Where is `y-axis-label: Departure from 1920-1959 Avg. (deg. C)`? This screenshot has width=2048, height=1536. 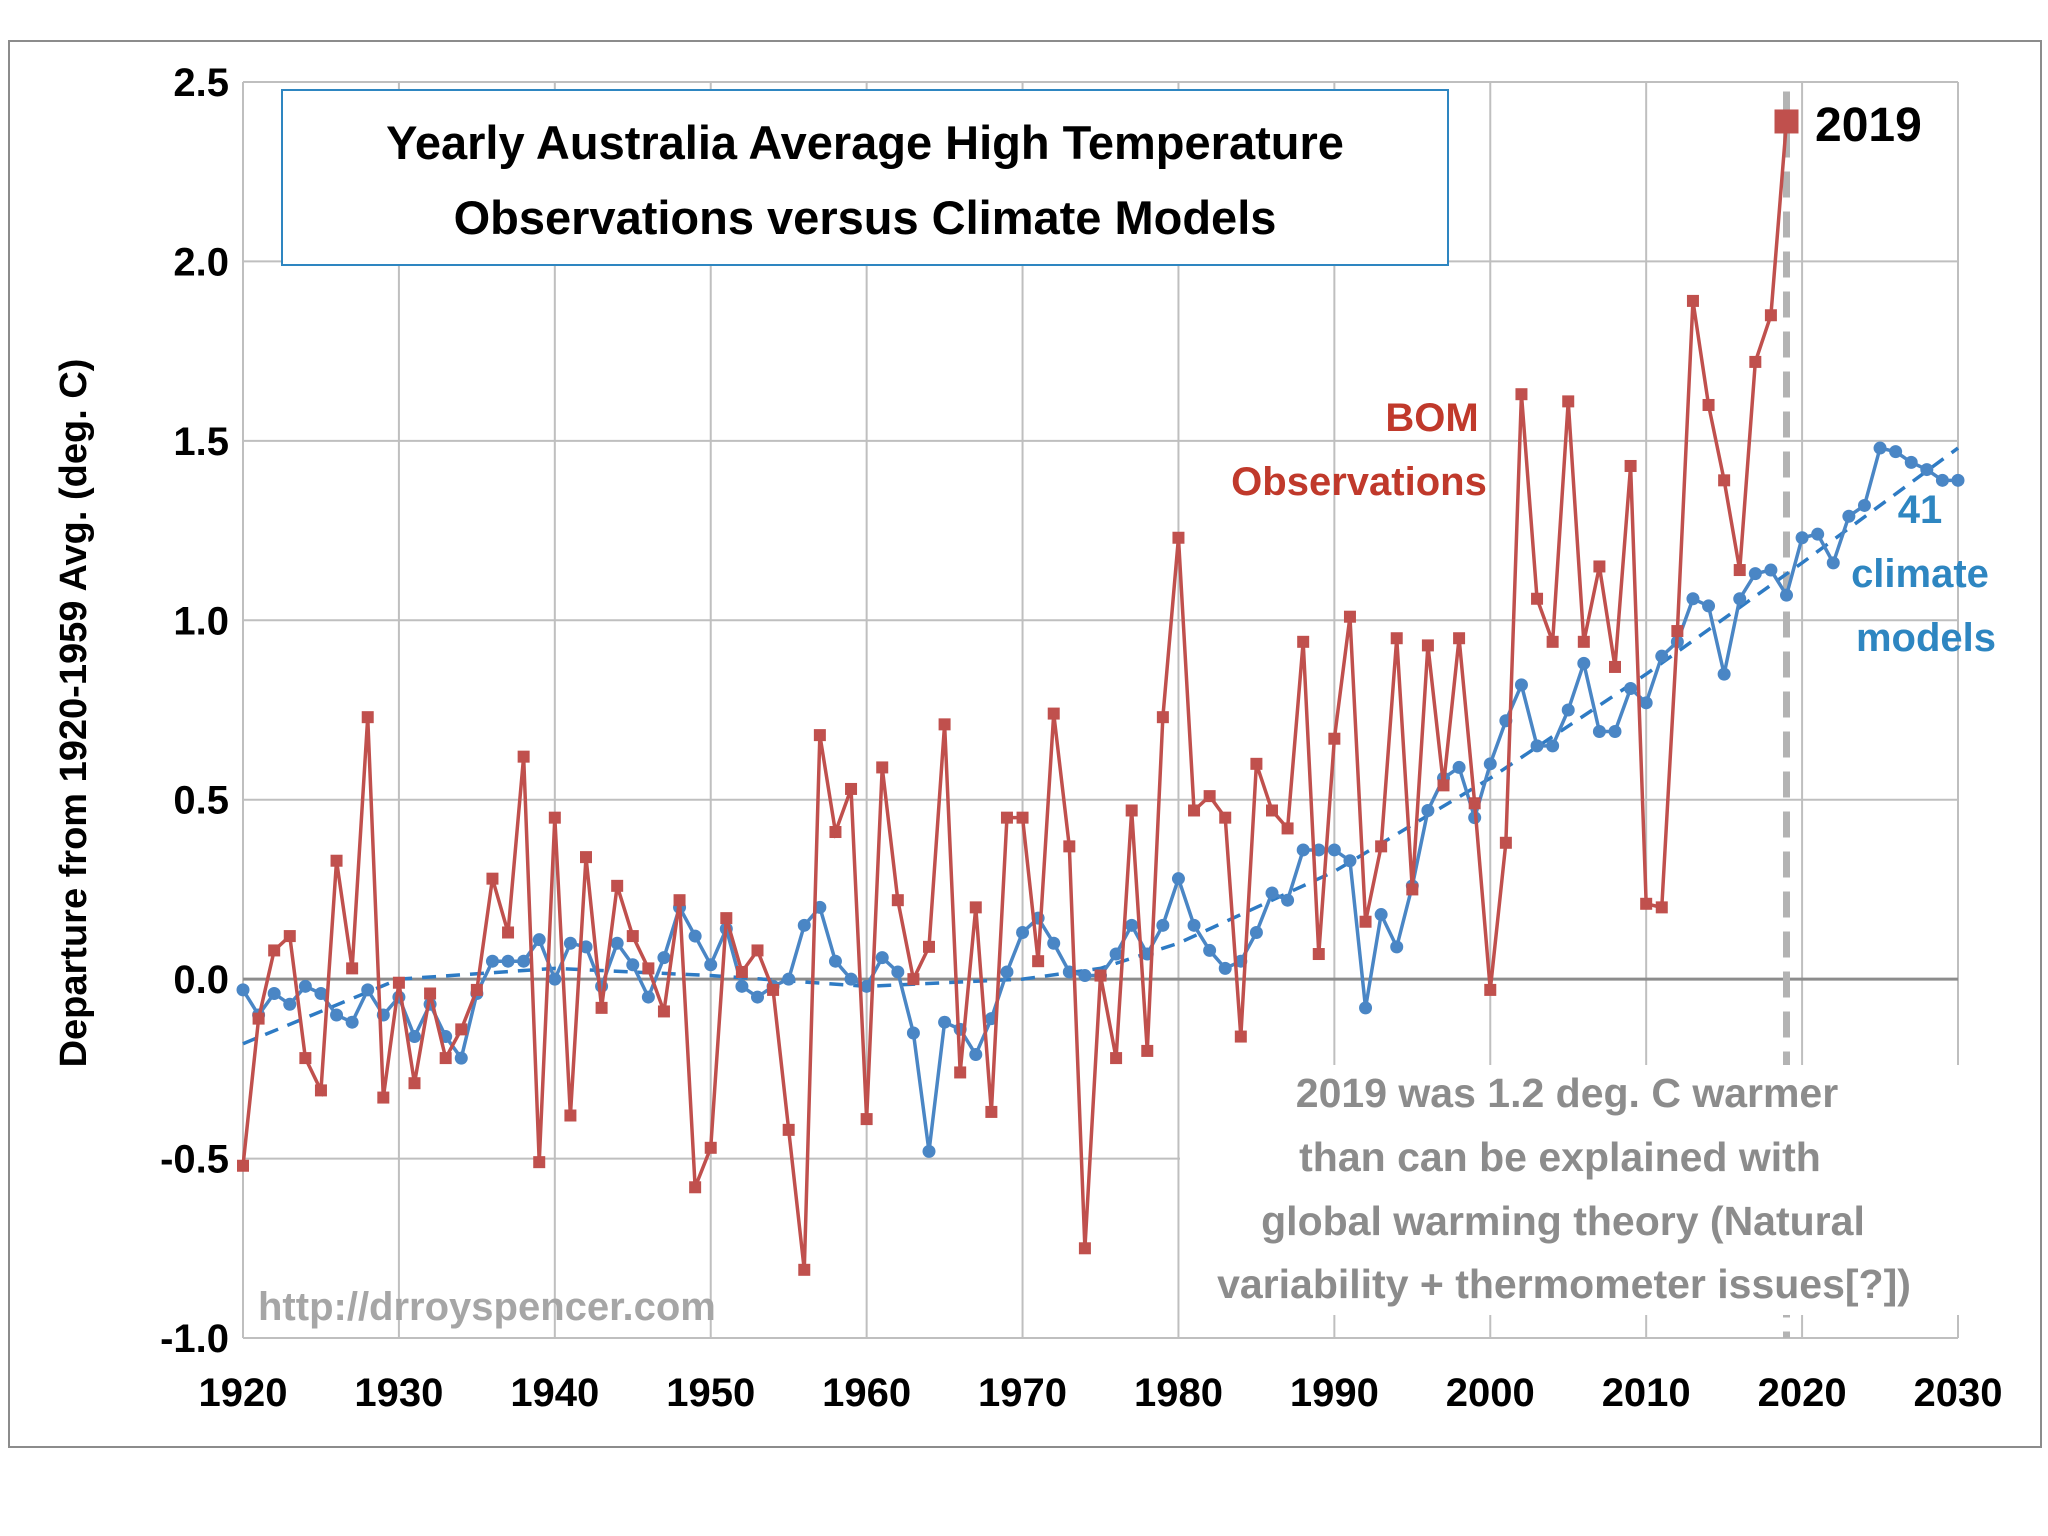 y-axis-label: Departure from 1920-1959 Avg. (deg. C) is located at coordinates (74, 713).